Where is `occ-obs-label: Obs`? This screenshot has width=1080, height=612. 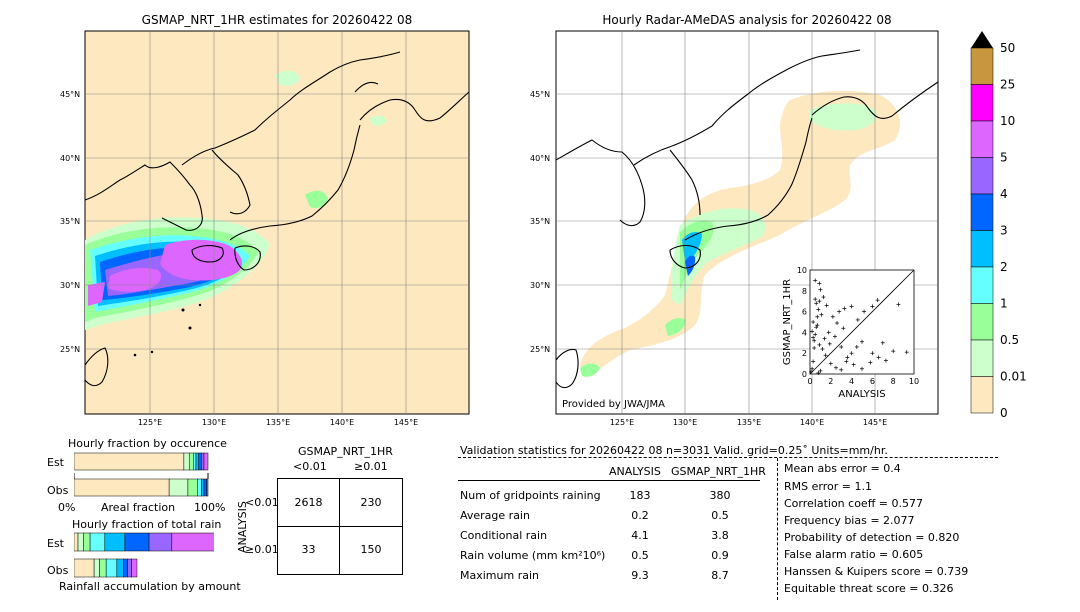
occ-obs-label: Obs is located at coordinates (58, 490).